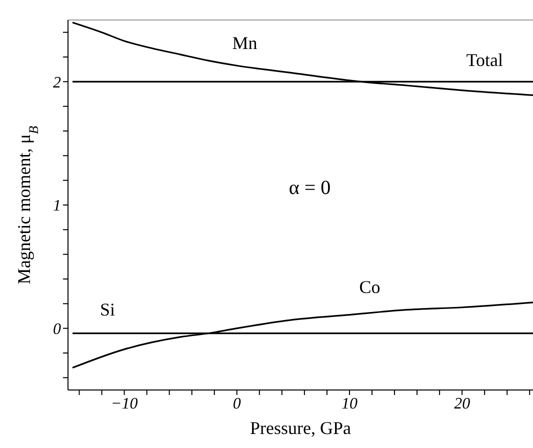  Describe the element at coordinates (108, 309) in the screenshot. I see `legend-label: Si` at that location.